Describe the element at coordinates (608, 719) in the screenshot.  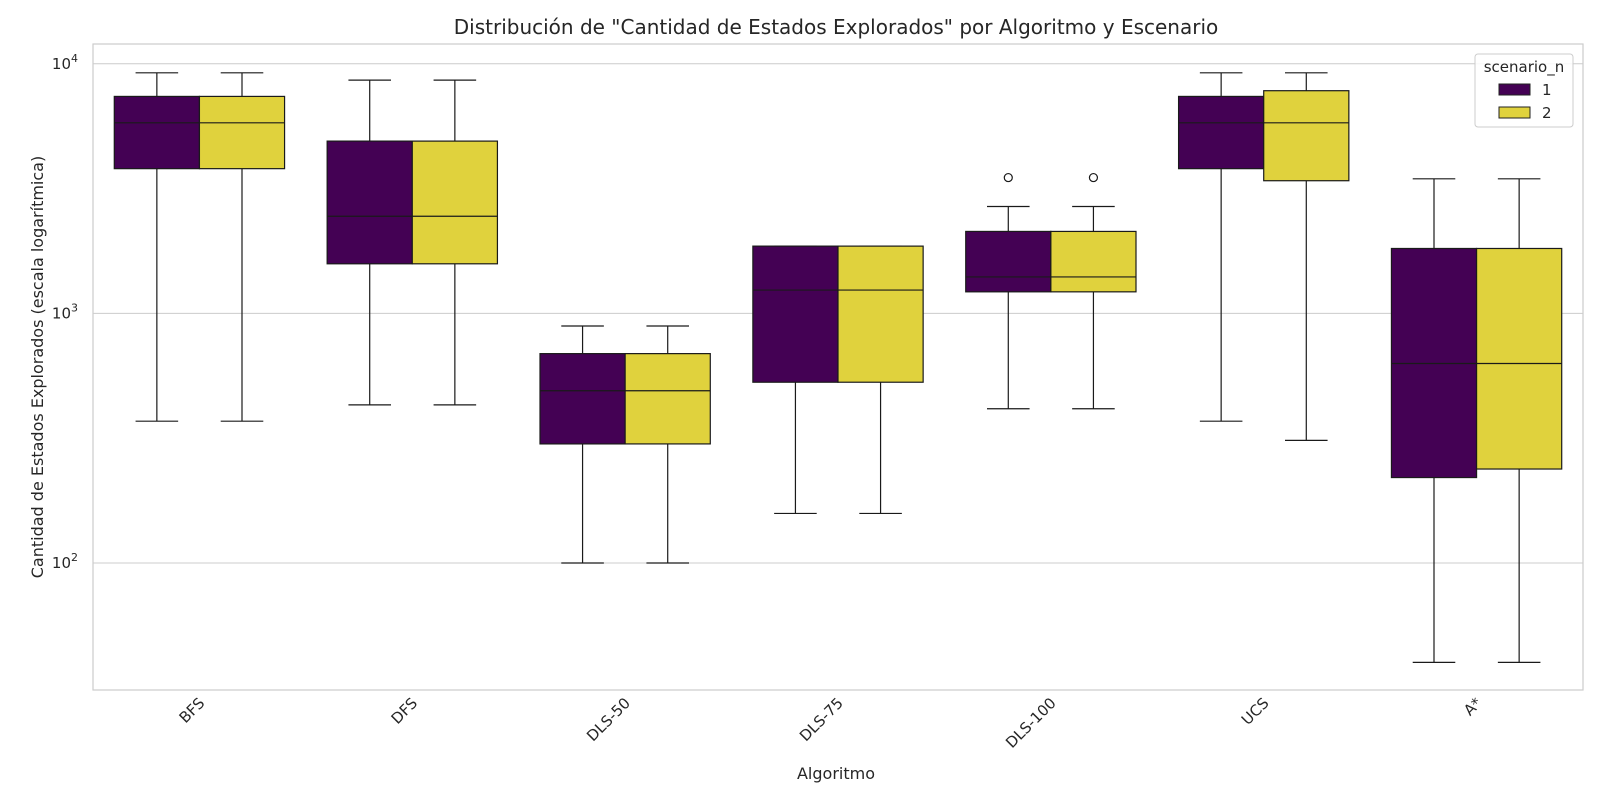
I see `x-tick-label: DLS-50` at that location.